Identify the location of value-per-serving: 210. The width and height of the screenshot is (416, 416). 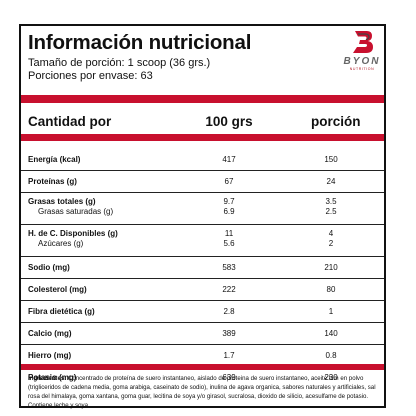
(331, 267).